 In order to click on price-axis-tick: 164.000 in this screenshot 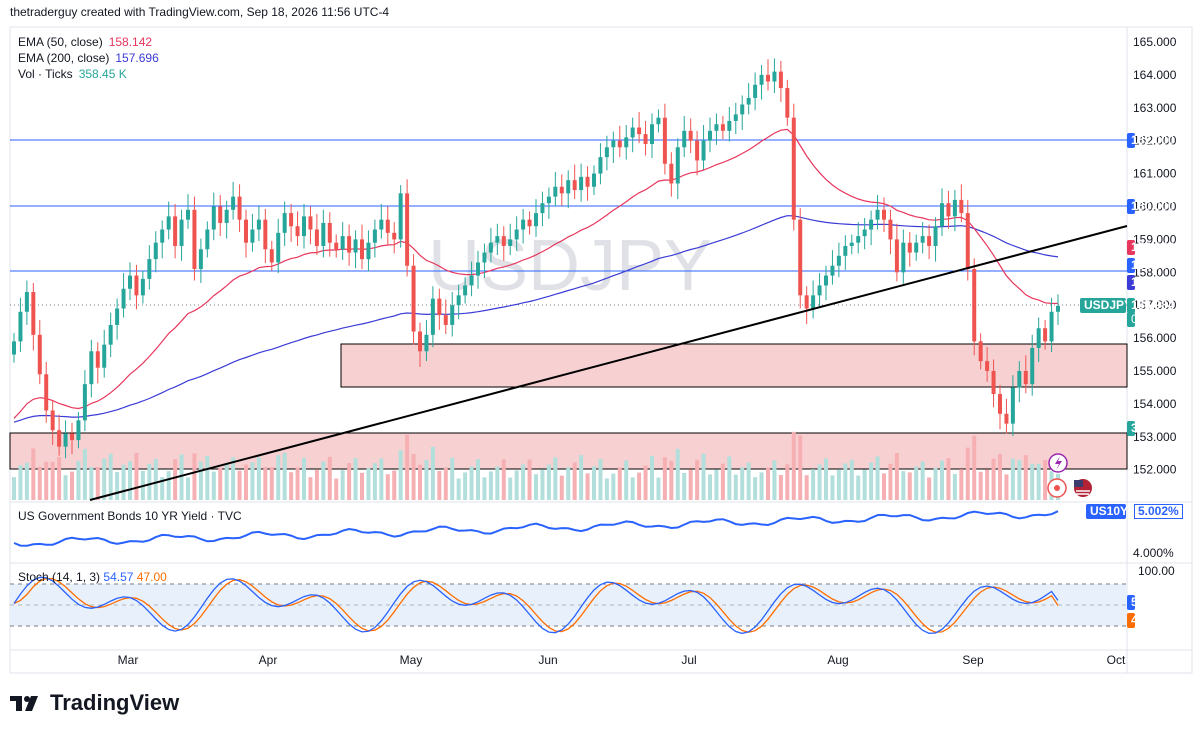, I will do `click(1155, 75)`.